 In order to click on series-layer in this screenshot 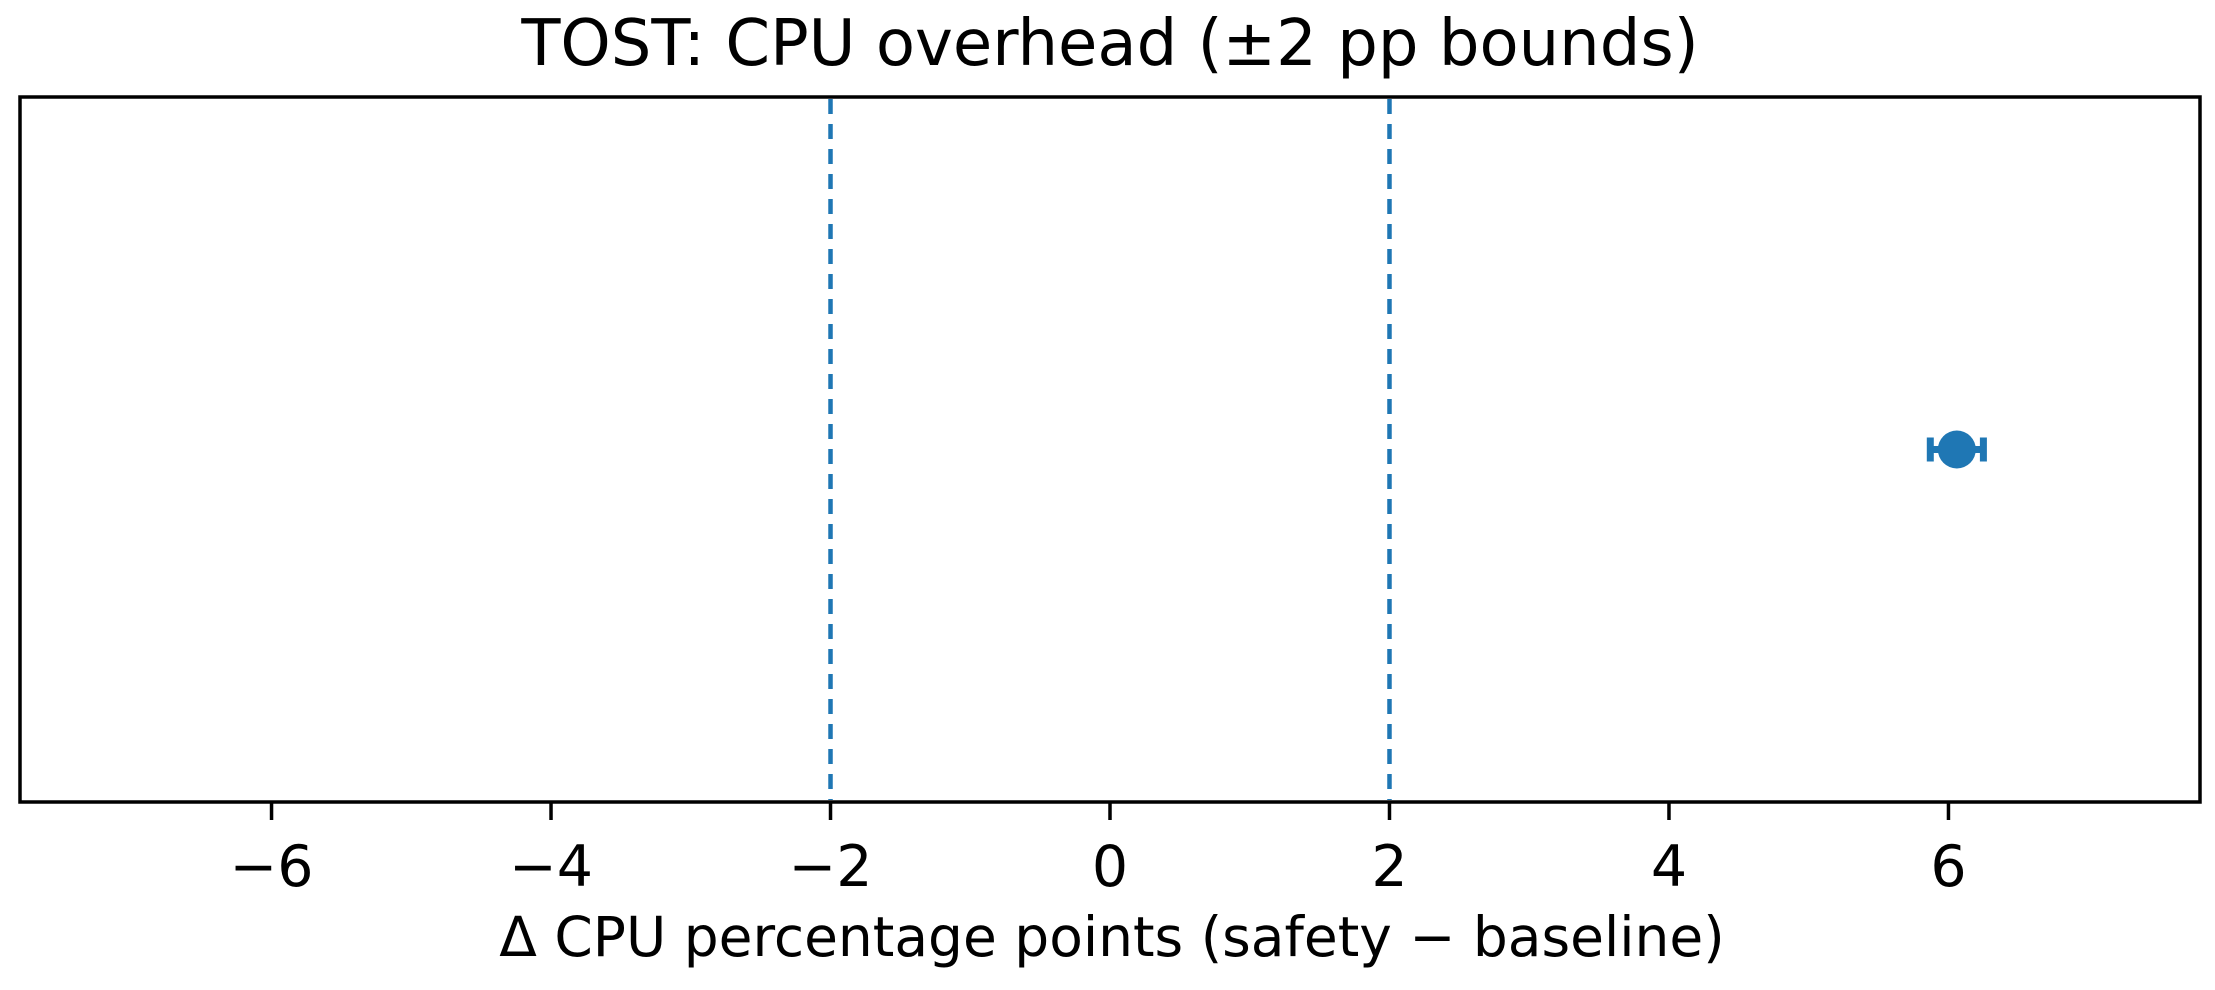, I will do `click(1956, 449)`.